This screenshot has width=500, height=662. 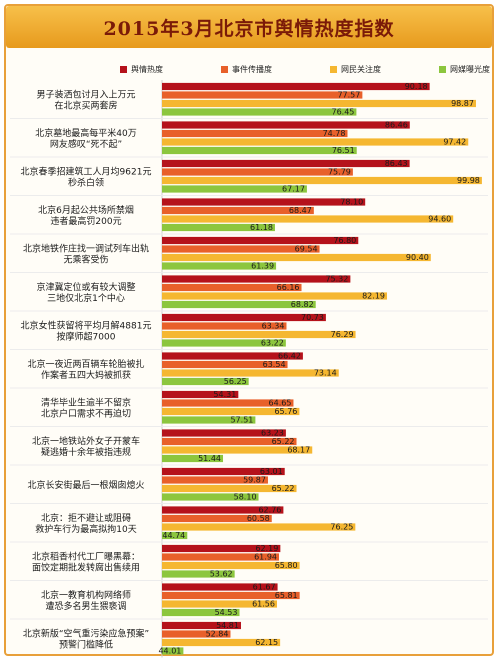 What do you see at coordinates (470, 69) in the screenshot?
I see `legend-label-3: 网媒曝光度` at bounding box center [470, 69].